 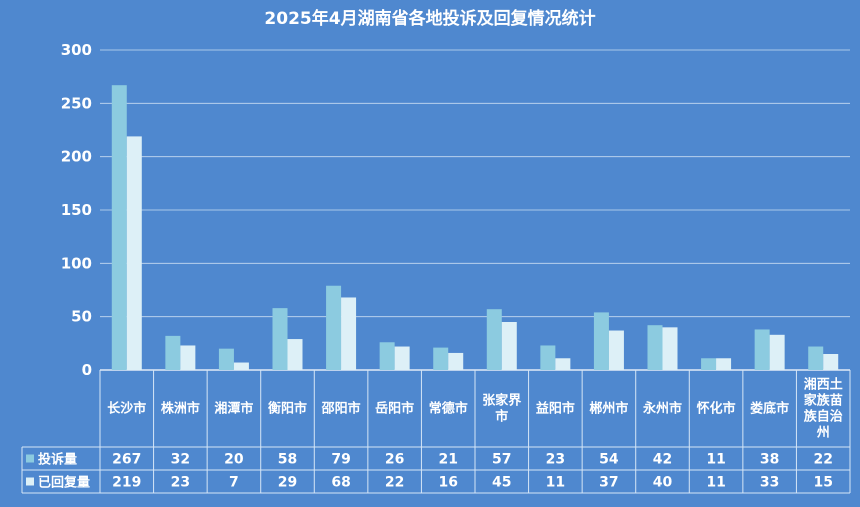 I want to click on x-tick-label: 怀化市, so click(x=716, y=409).